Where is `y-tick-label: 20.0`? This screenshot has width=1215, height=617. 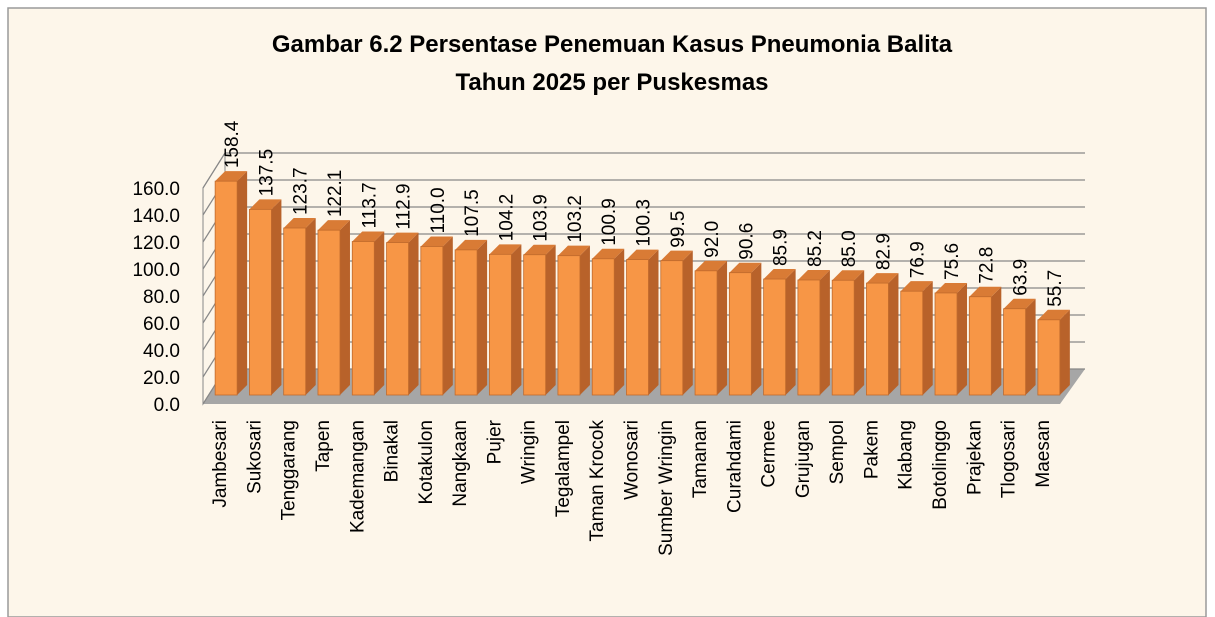 y-tick-label: 20.0 is located at coordinates (161, 378).